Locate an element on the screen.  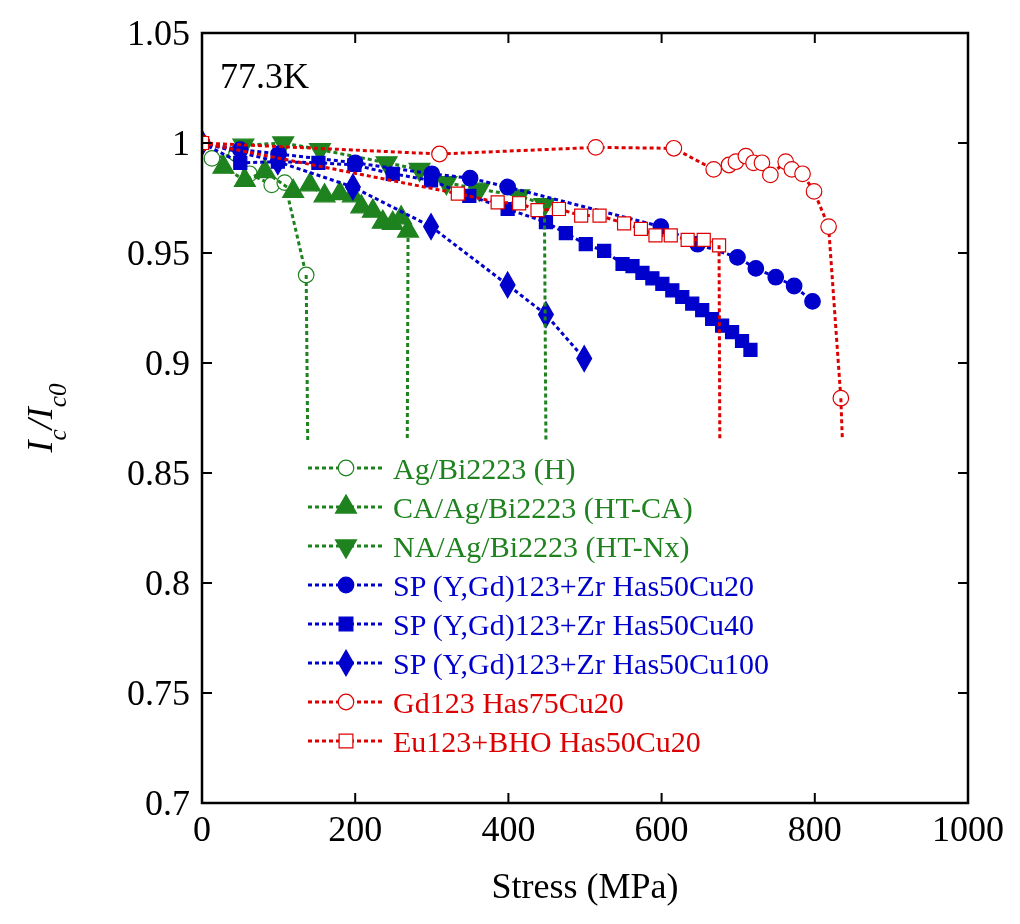
legend-label: Ag/Bi2223 (H) is located at coordinates (484, 469).